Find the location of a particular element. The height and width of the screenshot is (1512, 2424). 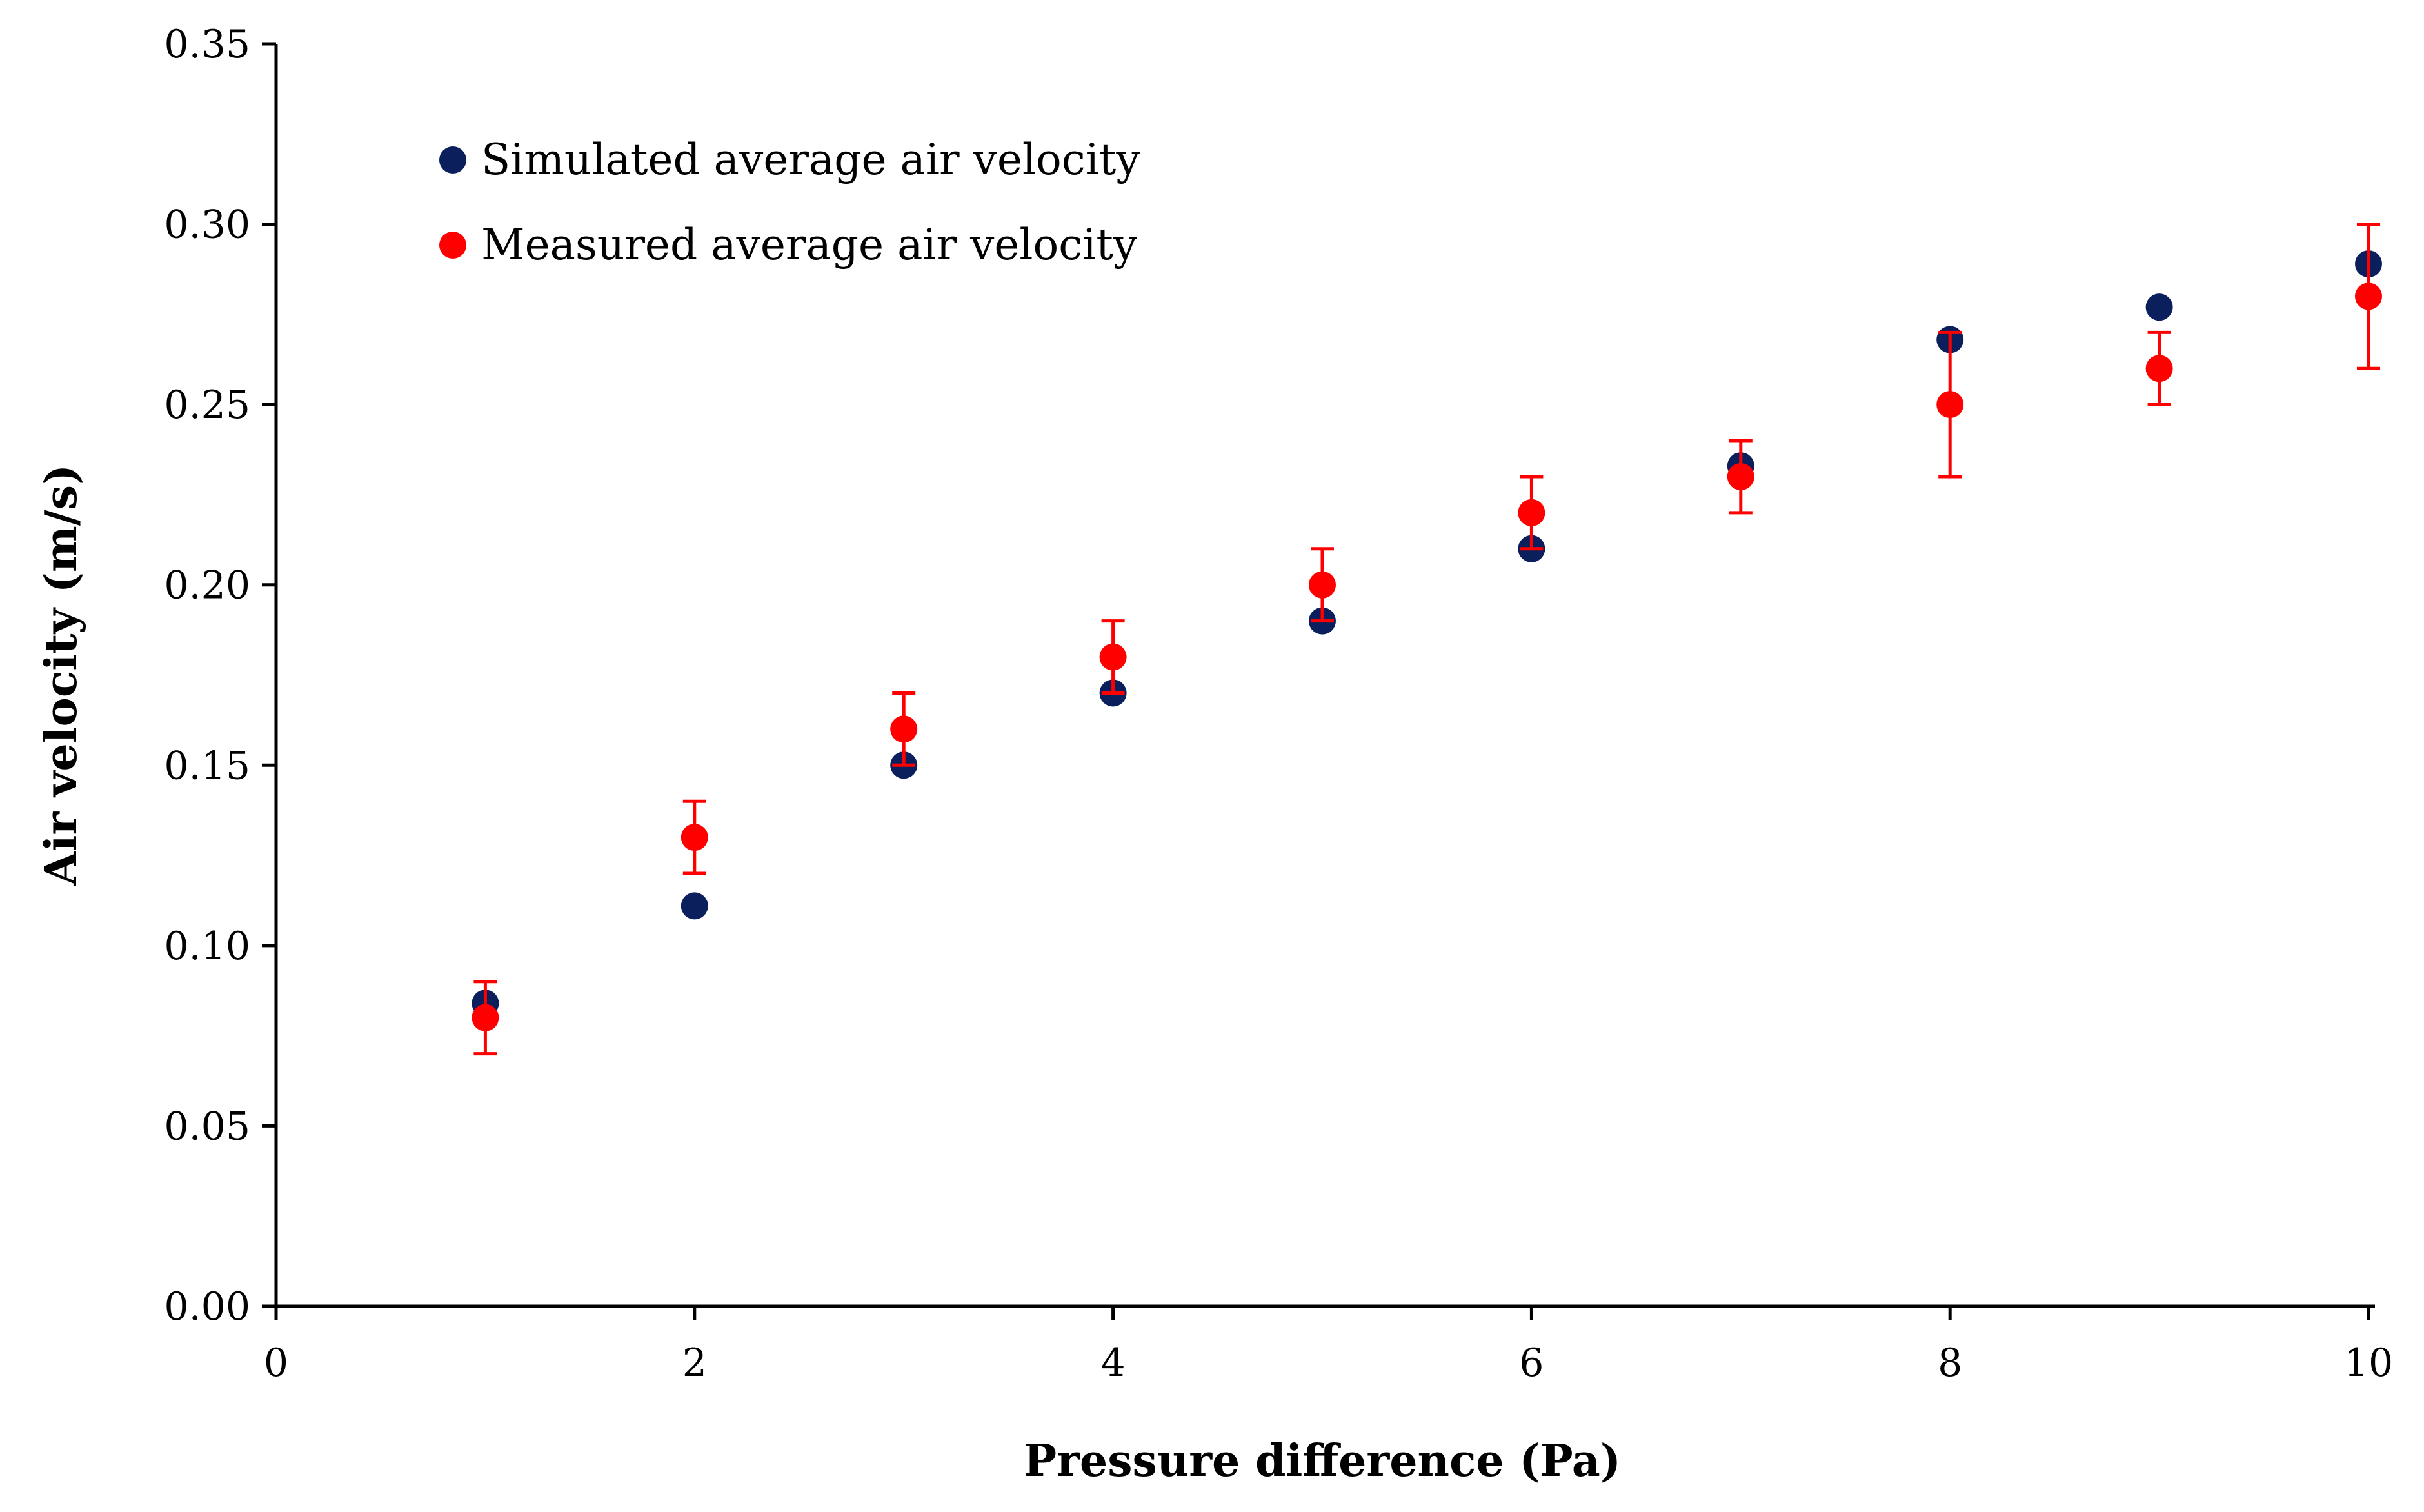

x-tick-label: 8 is located at coordinates (1950, 1363).